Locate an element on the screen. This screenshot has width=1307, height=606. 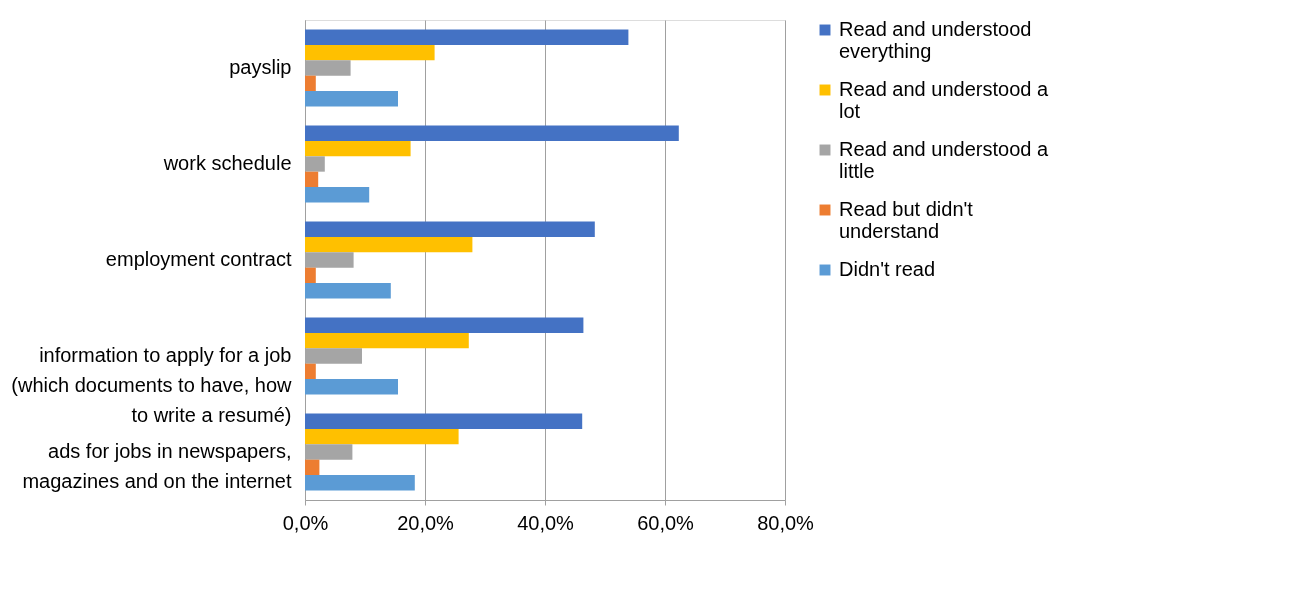
y-tick-label: work schedule is located at coordinates (227, 163).